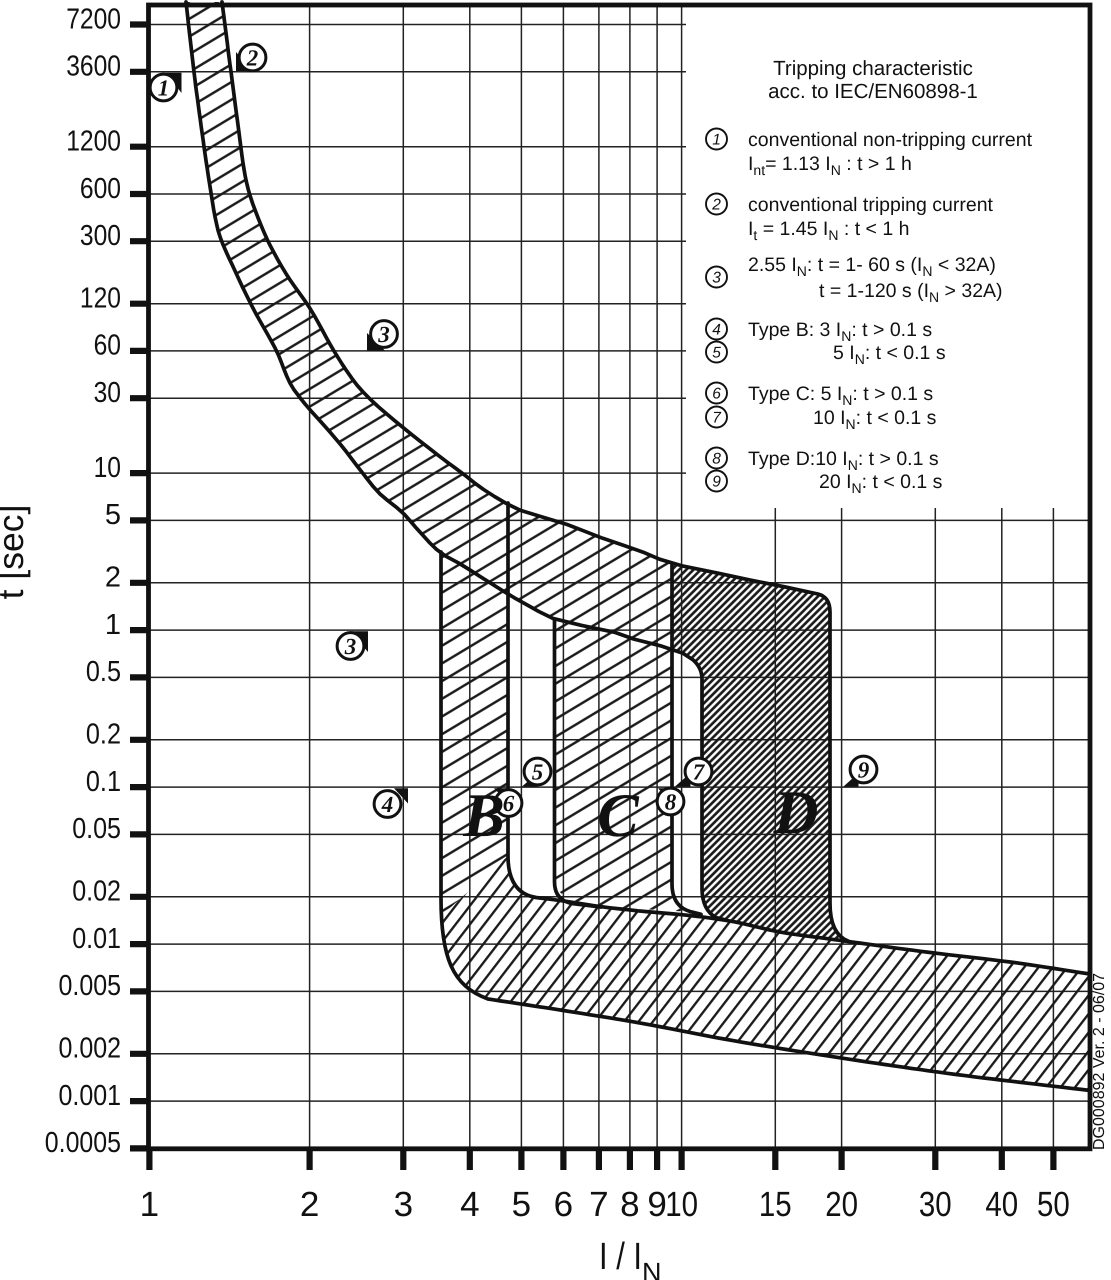 The image size is (1111, 1280). I want to click on svg-text: 0.2, so click(103, 735).